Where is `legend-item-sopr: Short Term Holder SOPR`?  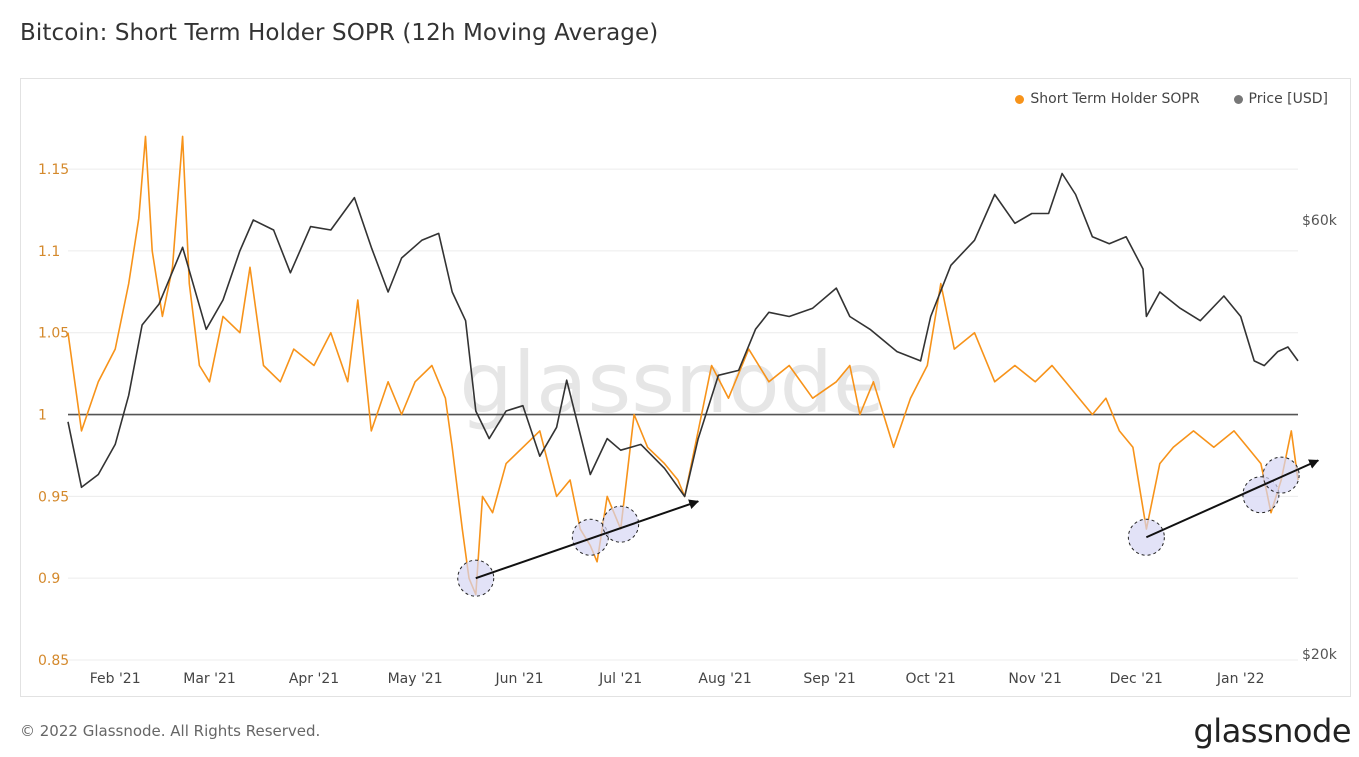 legend-item-sopr: Short Term Holder SOPR is located at coordinates (1107, 99).